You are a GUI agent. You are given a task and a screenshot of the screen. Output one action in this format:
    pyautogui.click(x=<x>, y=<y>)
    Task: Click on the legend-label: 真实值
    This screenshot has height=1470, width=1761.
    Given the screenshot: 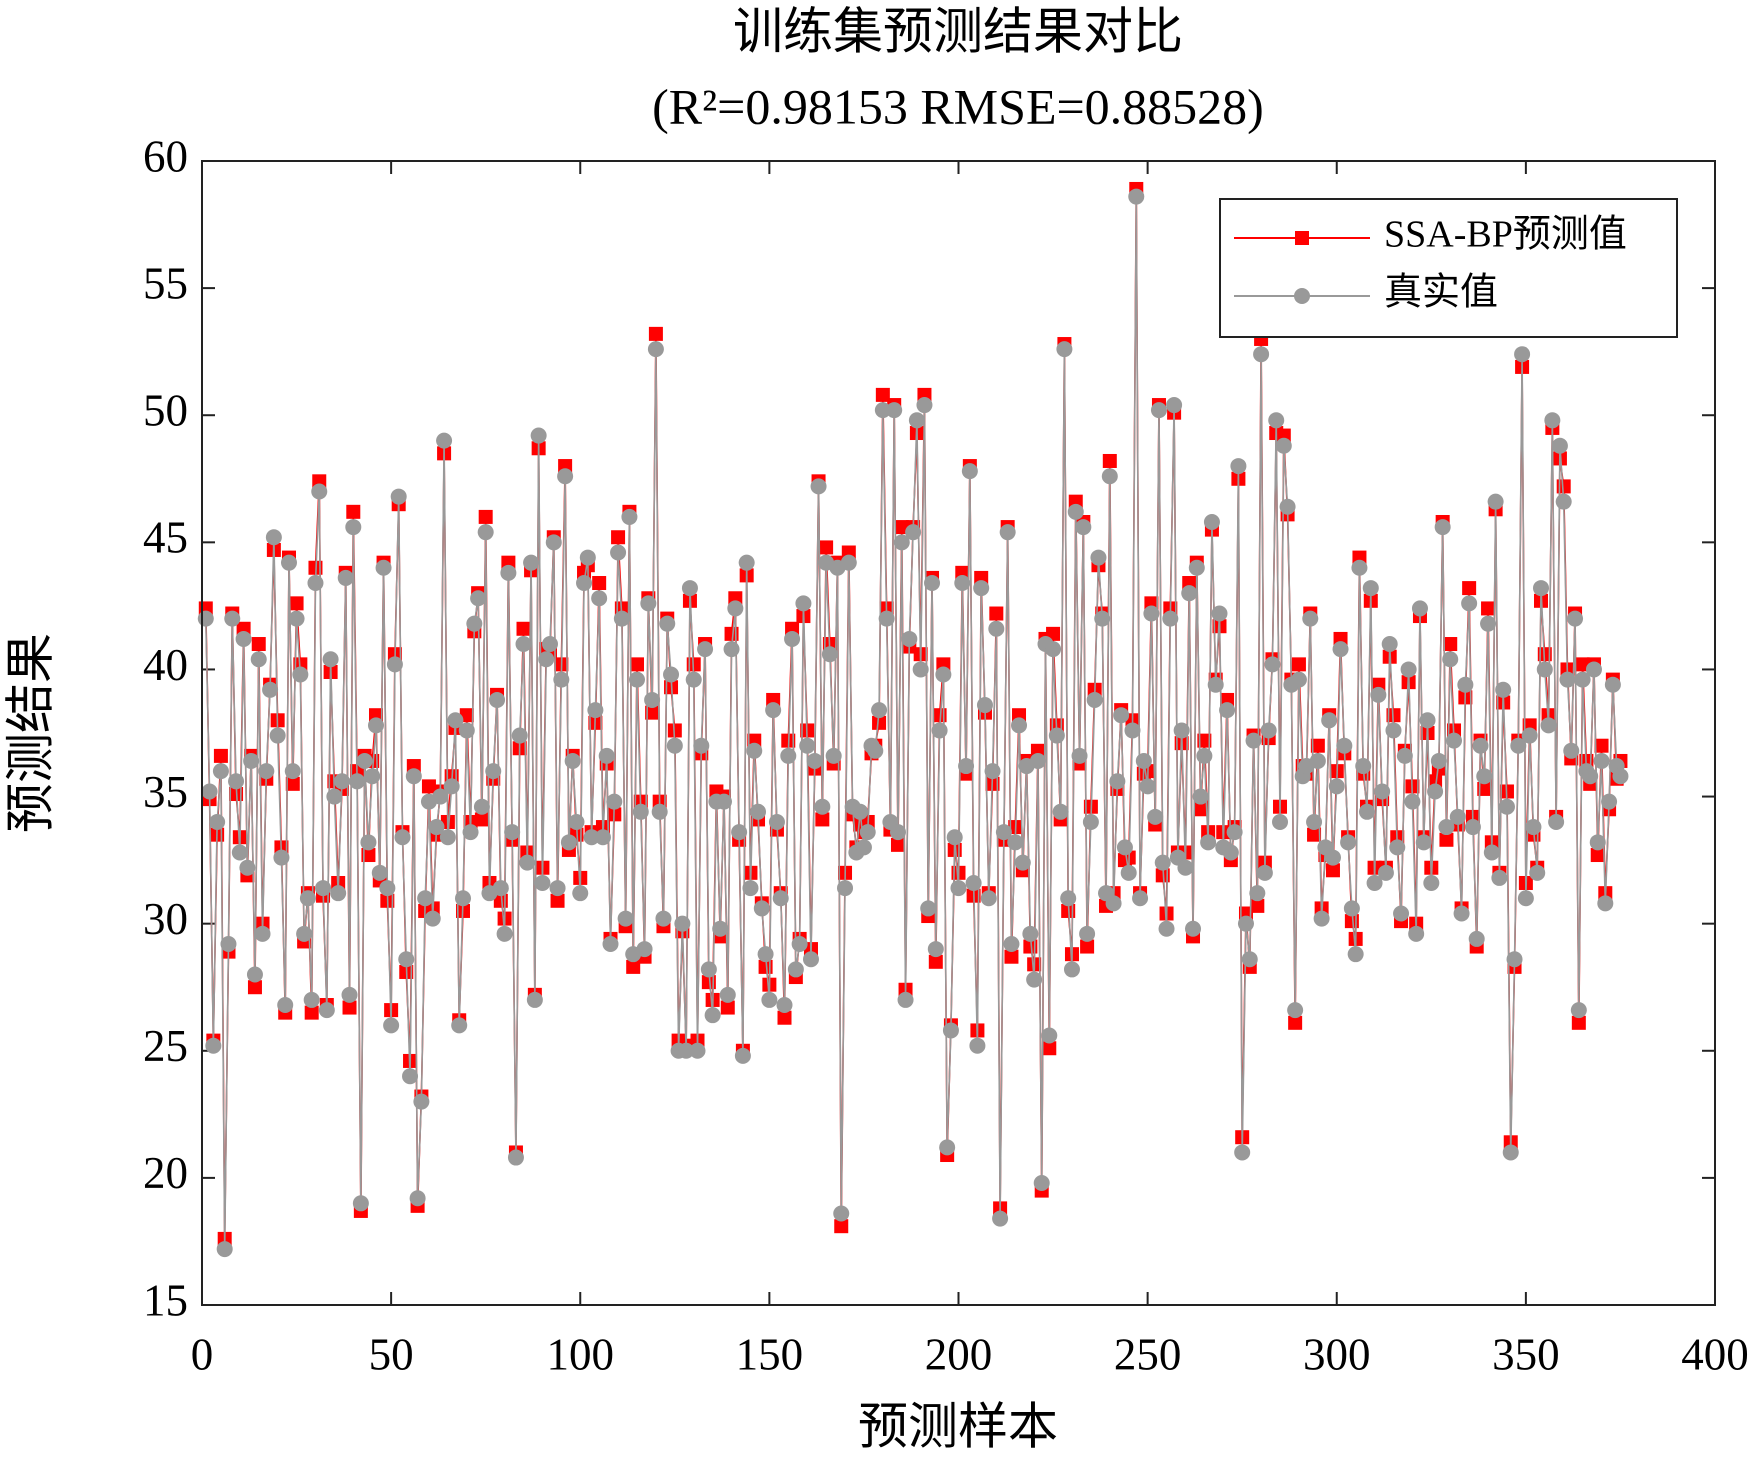 What is the action you would take?
    pyautogui.click(x=1441, y=293)
    